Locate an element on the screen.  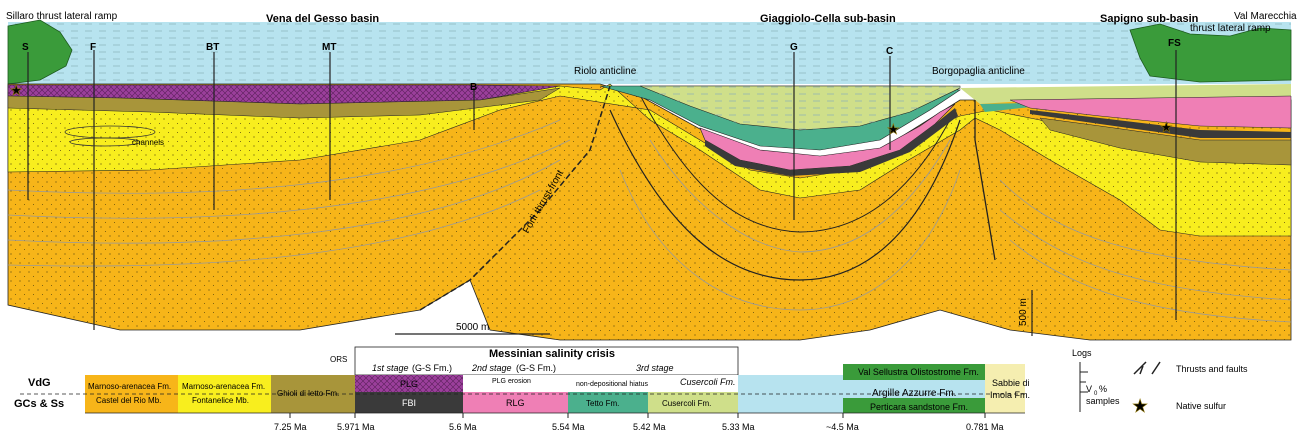
row-label-gcss: GCs & Ss is located at coordinates (39, 404).